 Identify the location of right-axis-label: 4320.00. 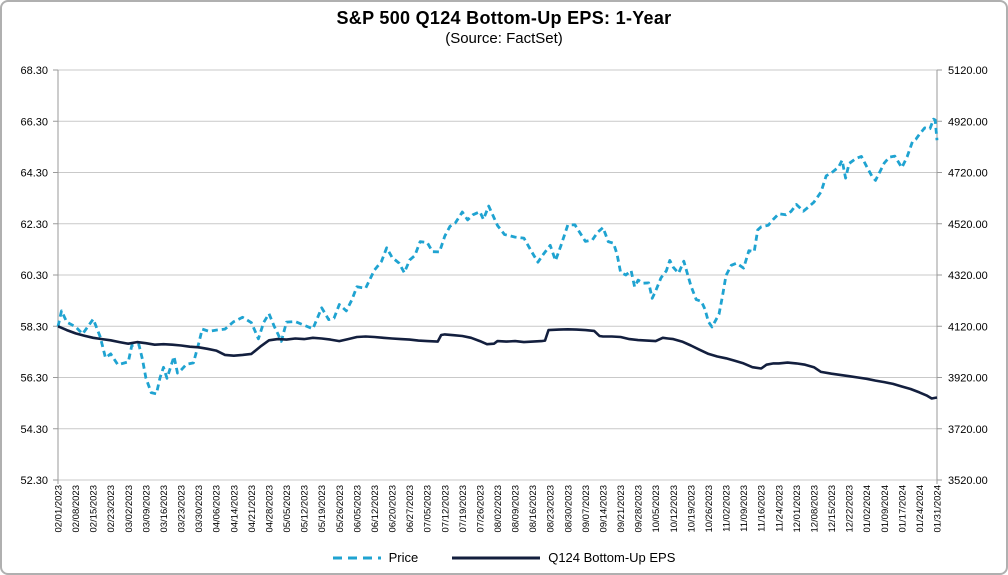
(968, 276).